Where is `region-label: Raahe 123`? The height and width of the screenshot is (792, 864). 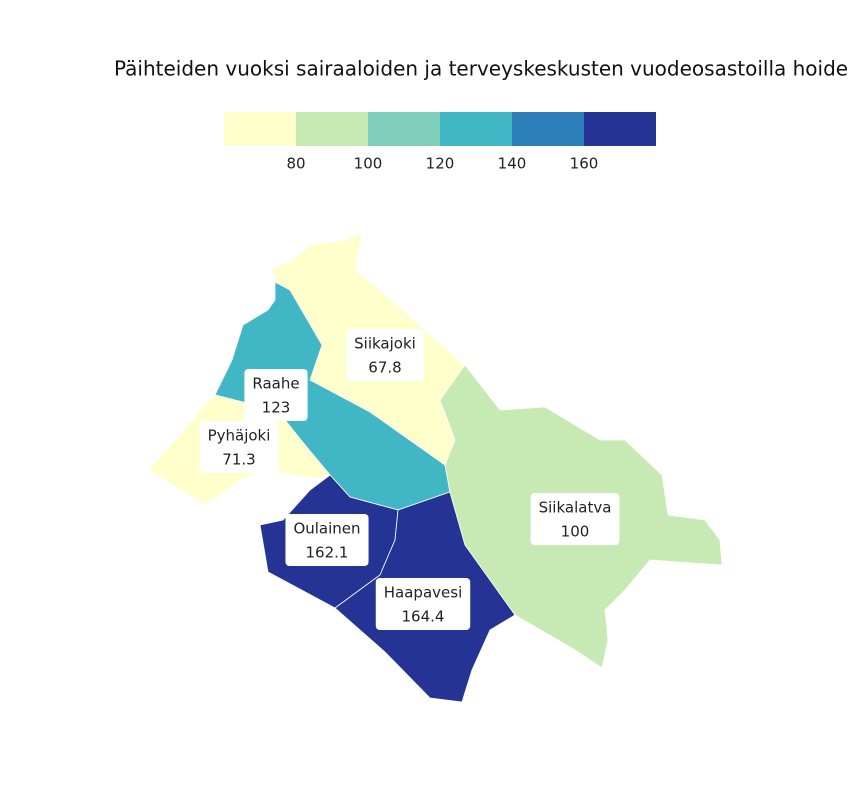
region-label: Raahe 123 is located at coordinates (276, 395).